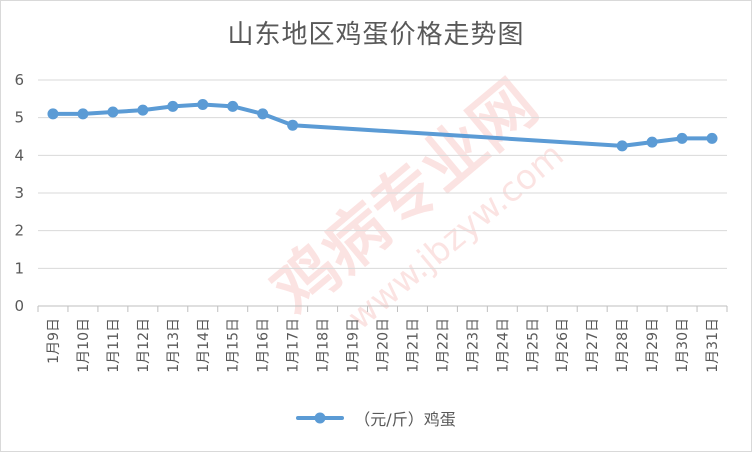 The height and width of the screenshot is (452, 752). What do you see at coordinates (19, 231) in the screenshot?
I see `y-tick-label: 2` at bounding box center [19, 231].